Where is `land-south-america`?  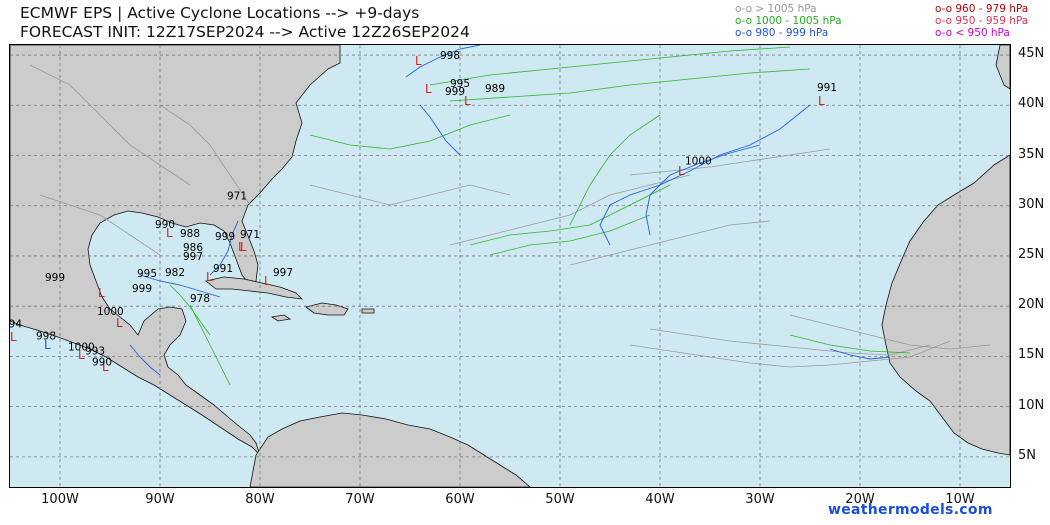 land-south-america is located at coordinates (390, 449).